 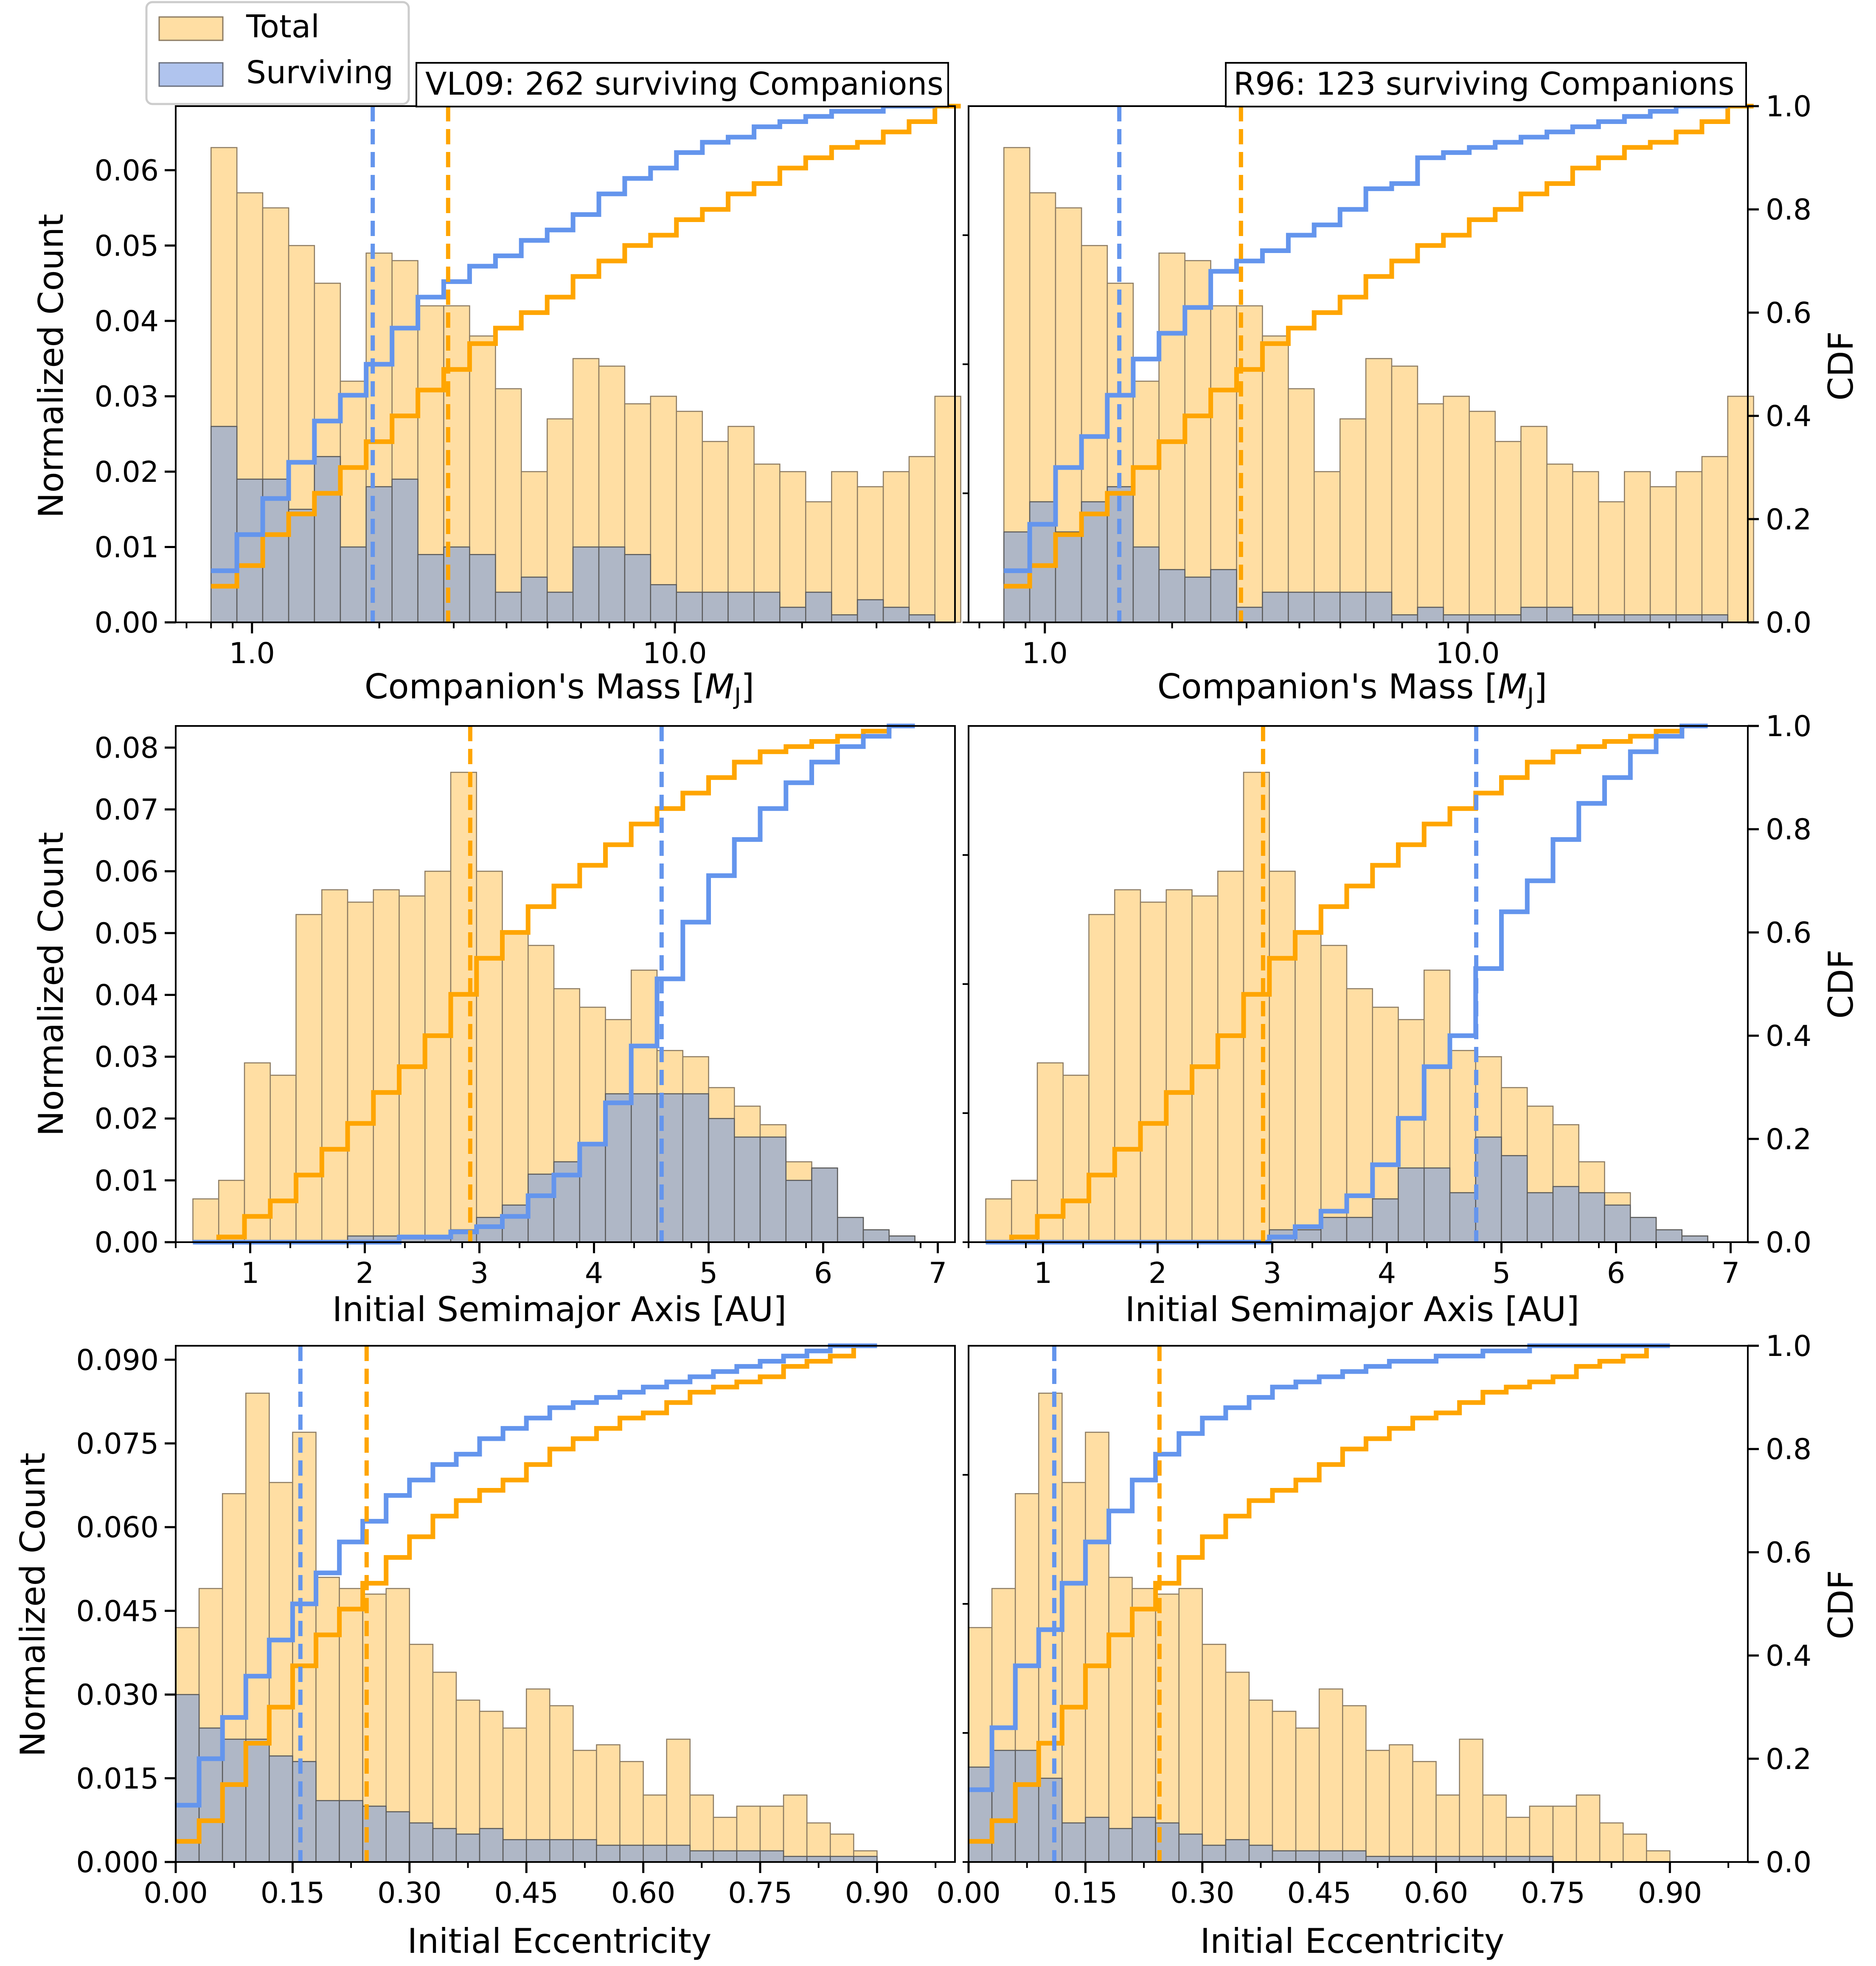 I want to click on y2-tick-label: 0.6, so click(x=1788, y=1553).